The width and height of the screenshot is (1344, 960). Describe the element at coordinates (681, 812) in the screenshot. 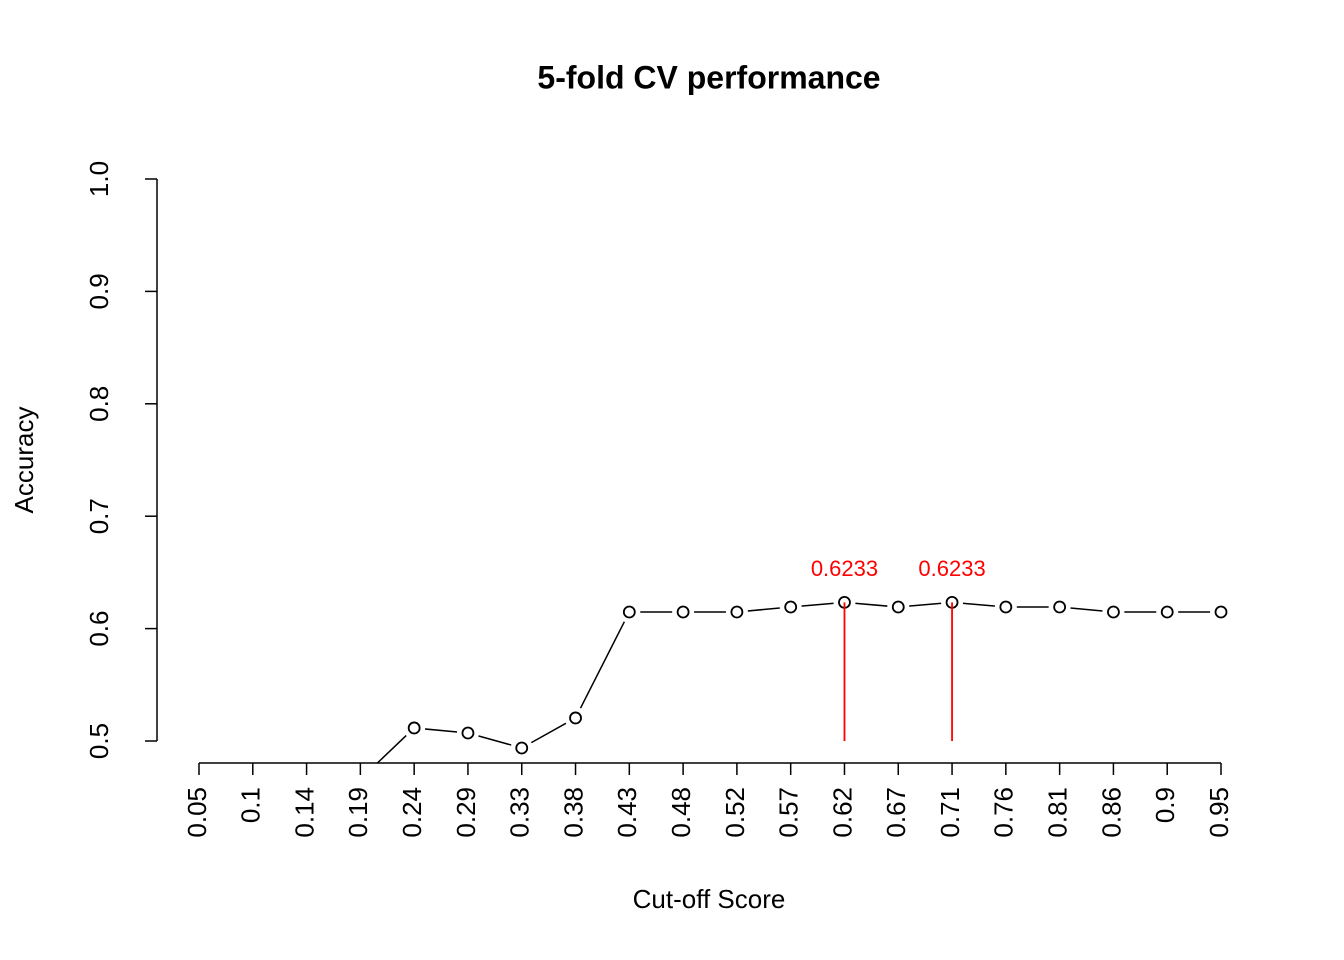

I see `x-tick-label: 0.48` at that location.